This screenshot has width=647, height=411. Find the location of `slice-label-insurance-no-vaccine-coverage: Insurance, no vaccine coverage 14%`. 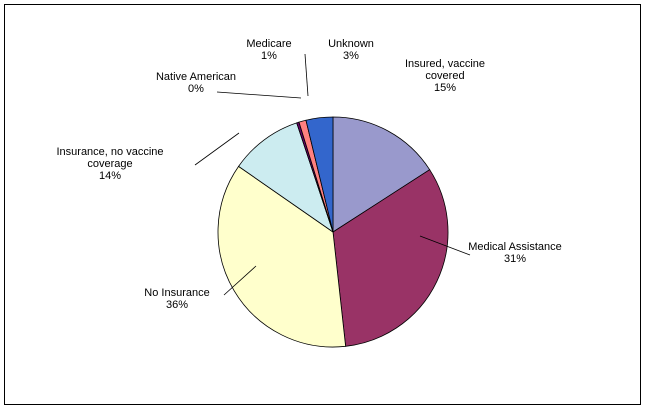

slice-label-insurance-no-vaccine-coverage: Insurance, no vaccine coverage 14% is located at coordinates (109, 164).